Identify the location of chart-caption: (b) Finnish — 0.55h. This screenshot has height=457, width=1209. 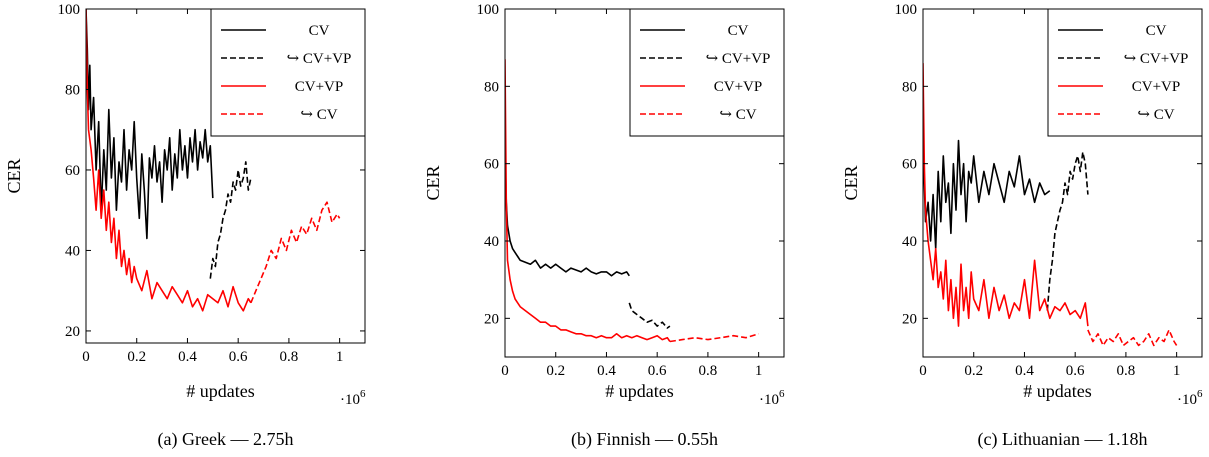
(644, 439).